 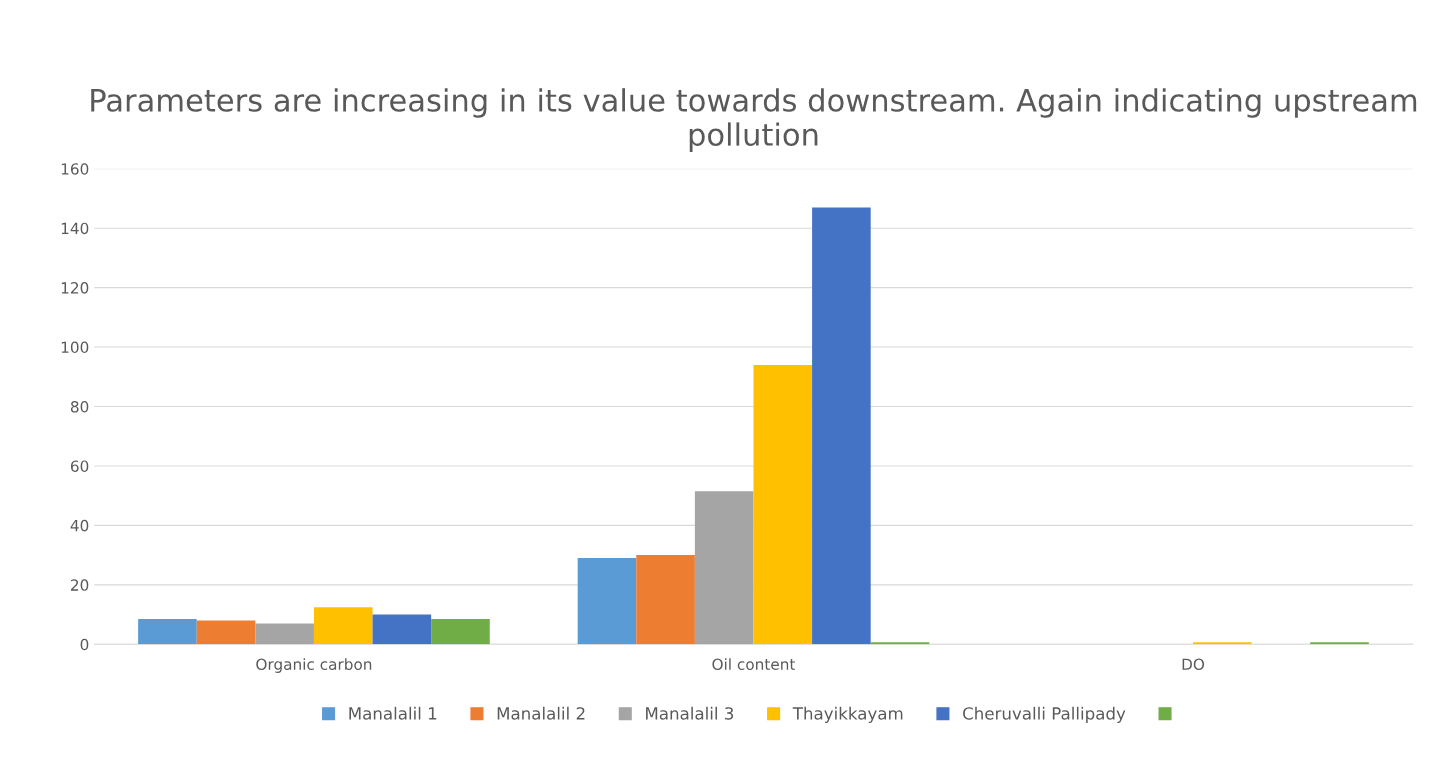 I want to click on y-tick-label: 0, so click(x=84, y=644).